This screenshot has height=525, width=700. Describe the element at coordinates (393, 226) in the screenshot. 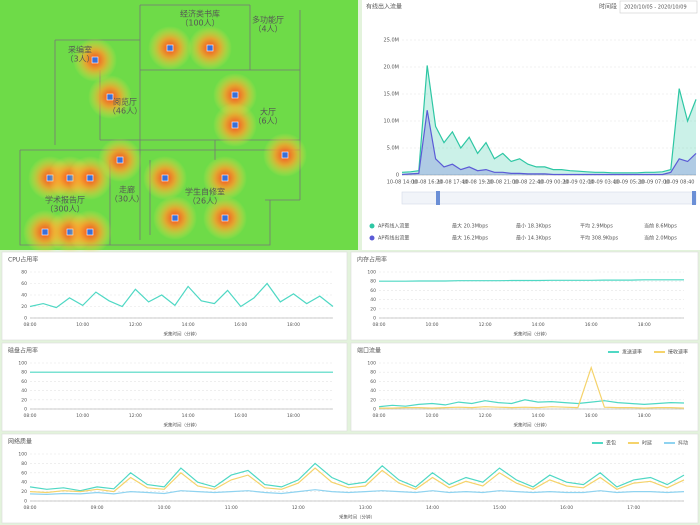

I see `legend-label: AP有线入流量` at that location.